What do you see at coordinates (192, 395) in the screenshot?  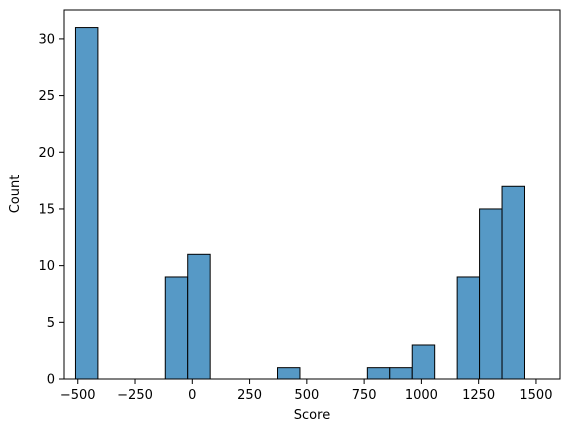 I see `x-tick-label: 0` at bounding box center [192, 395].